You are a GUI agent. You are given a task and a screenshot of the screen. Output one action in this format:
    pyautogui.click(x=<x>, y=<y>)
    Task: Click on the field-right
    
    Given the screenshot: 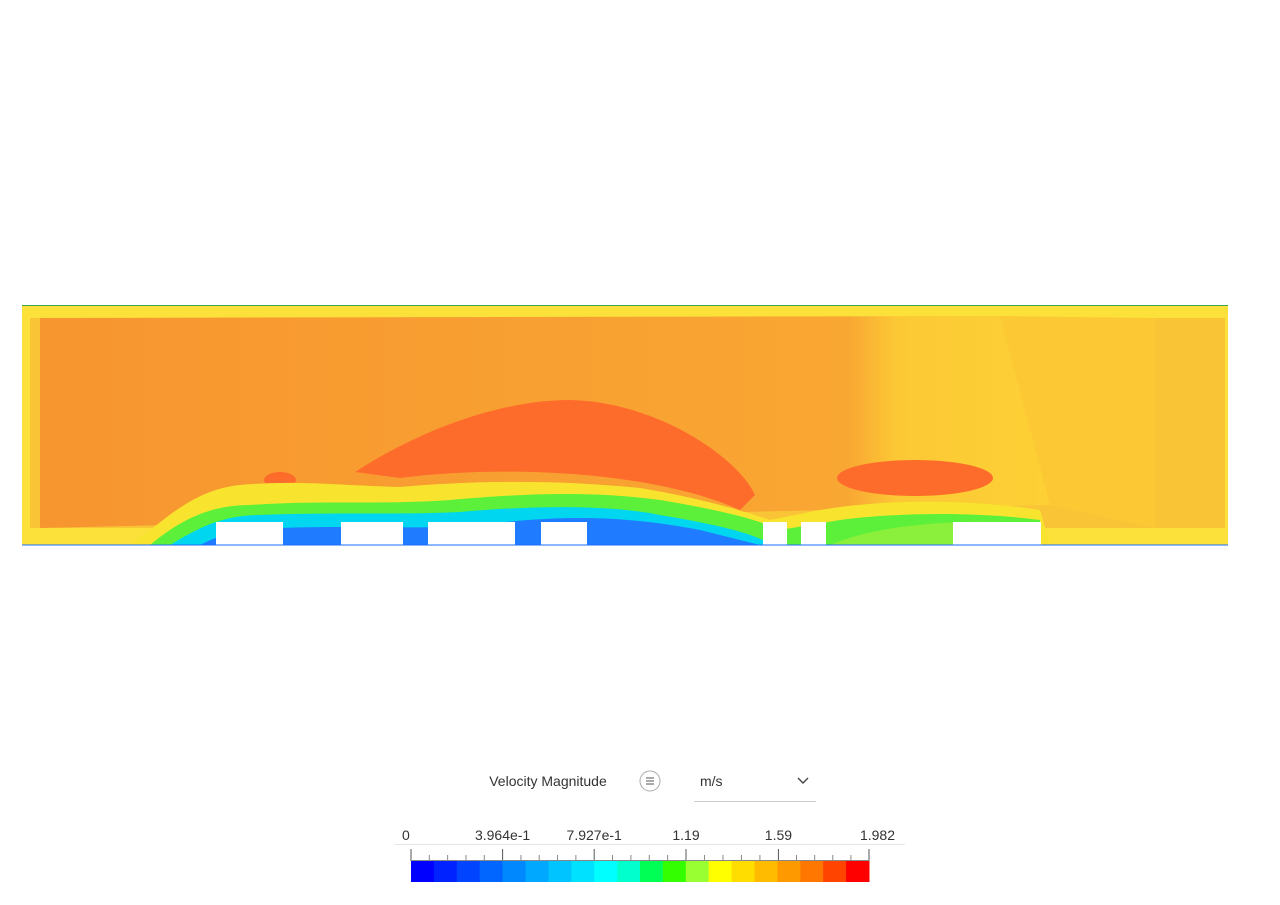 What is the action you would take?
    pyautogui.click(x=1077, y=422)
    